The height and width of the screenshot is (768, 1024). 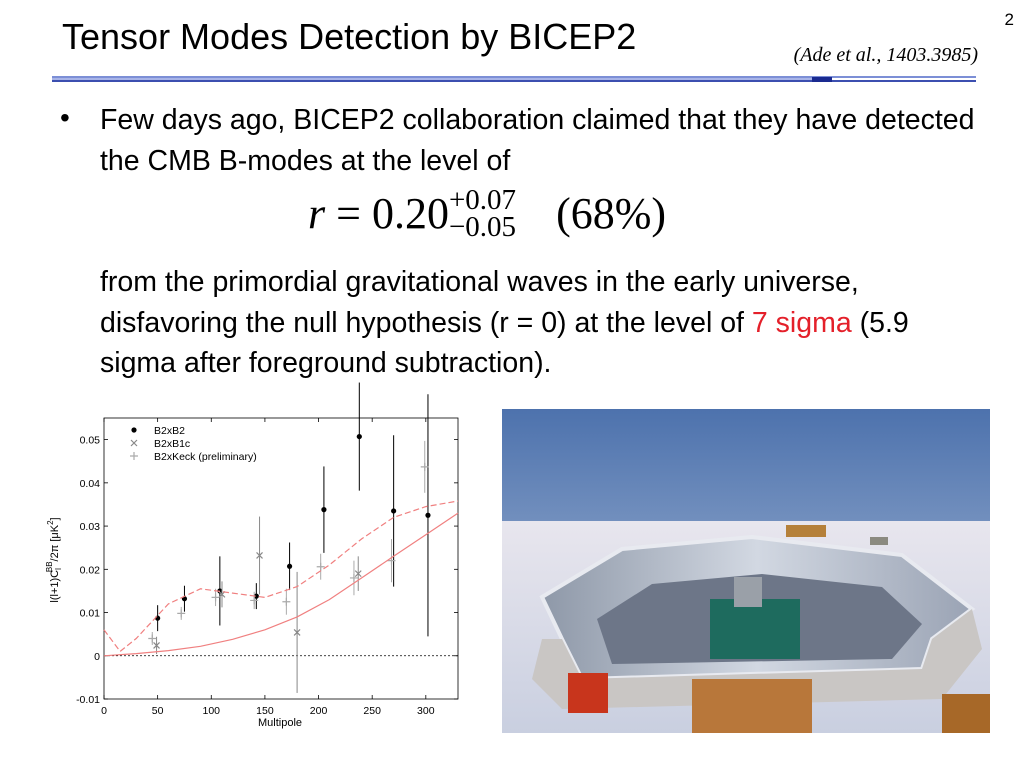 I want to click on y-axis-label: l(l+1)ClBB/2π [μK2], so click(x=54, y=559).